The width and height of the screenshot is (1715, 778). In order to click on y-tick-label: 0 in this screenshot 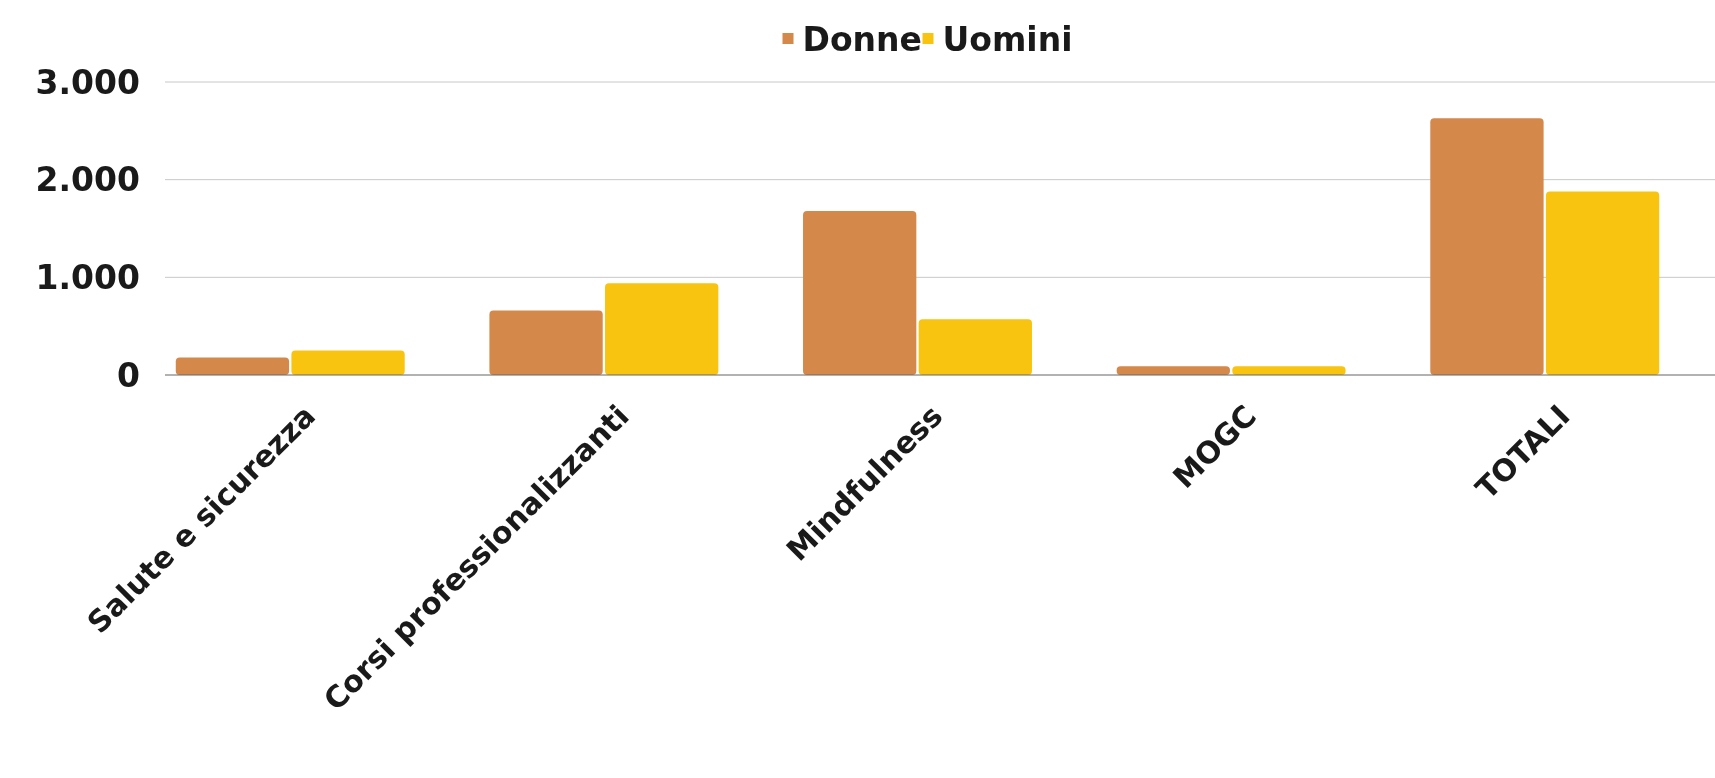, I will do `click(128, 375)`.